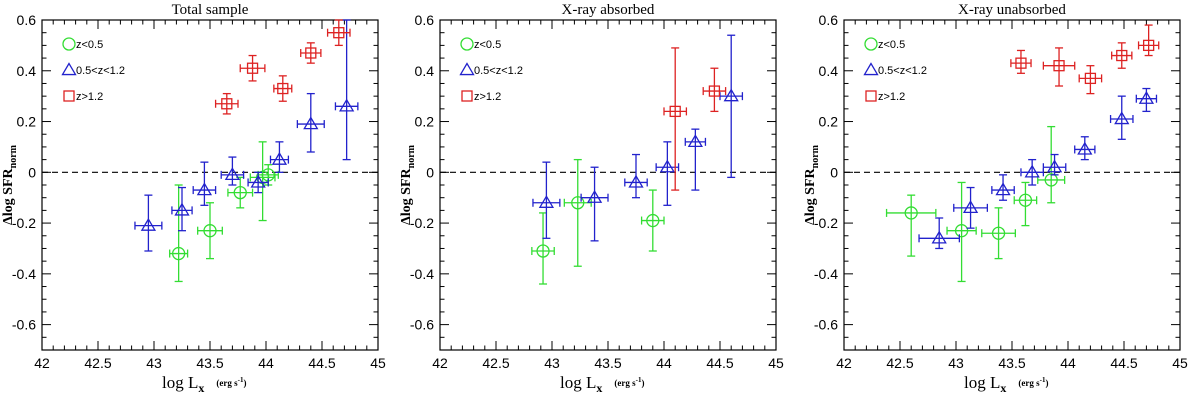 This screenshot has width=1200, height=408. What do you see at coordinates (608, 10) in the screenshot?
I see `chart-title: X-ray absorbed` at bounding box center [608, 10].